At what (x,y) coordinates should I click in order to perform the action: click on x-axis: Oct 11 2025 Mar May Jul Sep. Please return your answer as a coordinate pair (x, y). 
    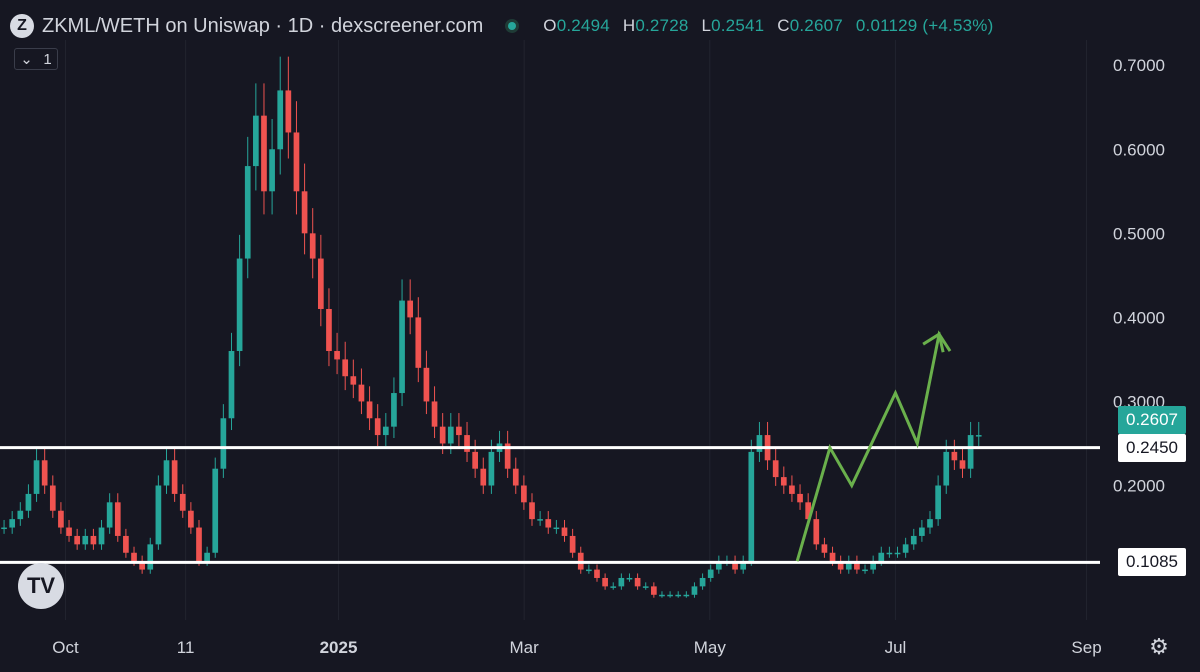
    Looking at the image, I should click on (576, 647).